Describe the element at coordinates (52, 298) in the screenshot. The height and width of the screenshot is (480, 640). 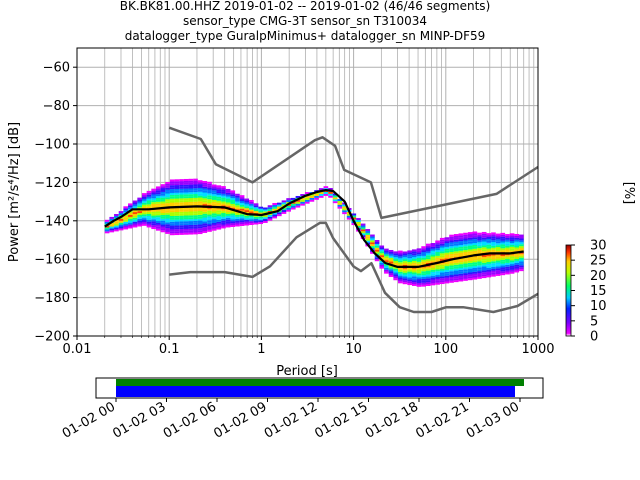
I see `y-tick-label: −180` at that location.